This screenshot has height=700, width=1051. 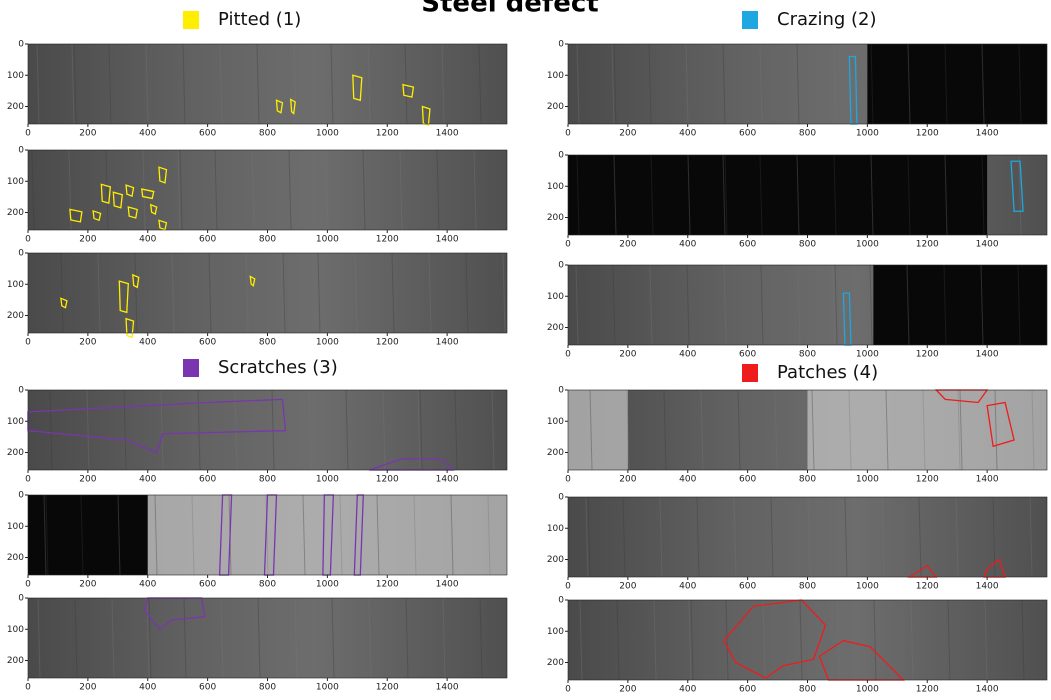 I want to click on bright-region, so click(x=927, y=430).